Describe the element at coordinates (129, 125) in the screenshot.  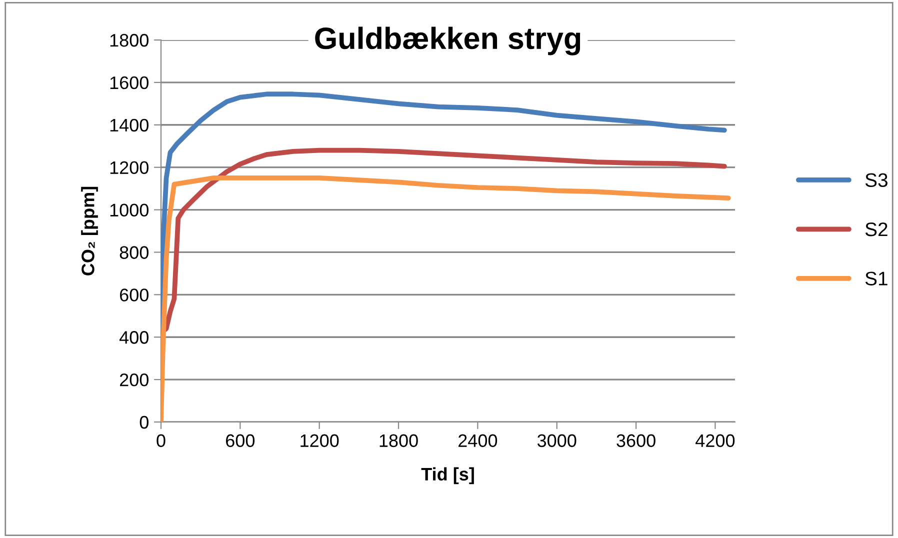
I see `y-tick-label: 1400` at that location.